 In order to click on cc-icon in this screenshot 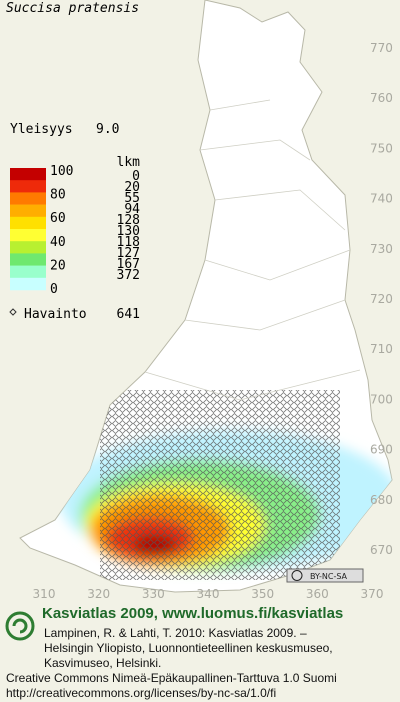, I will do `click(297, 575)`.